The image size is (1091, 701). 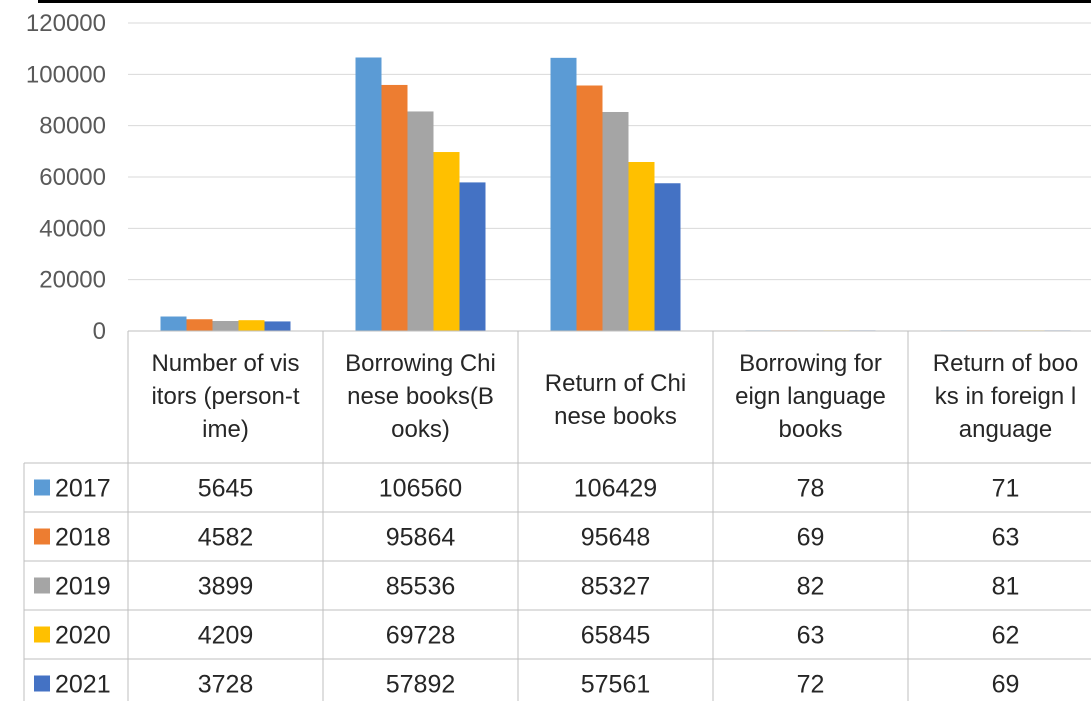 What do you see at coordinates (72, 126) in the screenshot?
I see `y-tick-label-4: 80000` at bounding box center [72, 126].